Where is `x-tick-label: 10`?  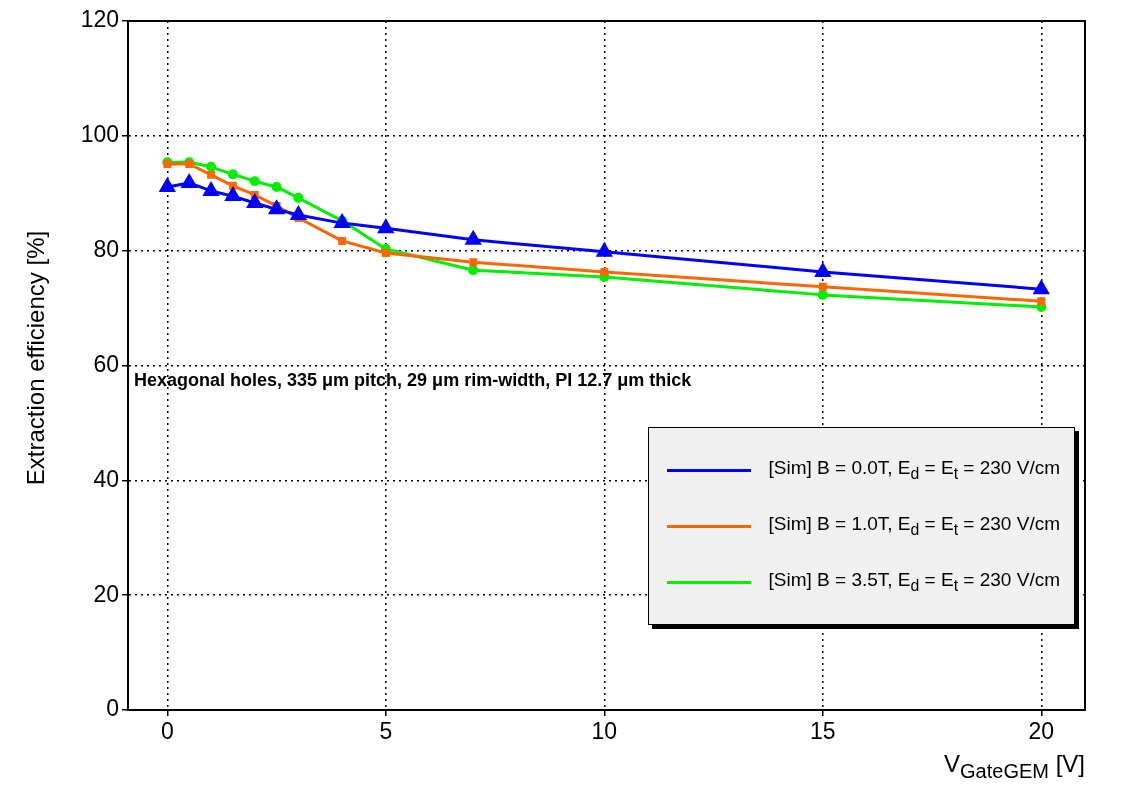 x-tick-label: 10 is located at coordinates (604, 731).